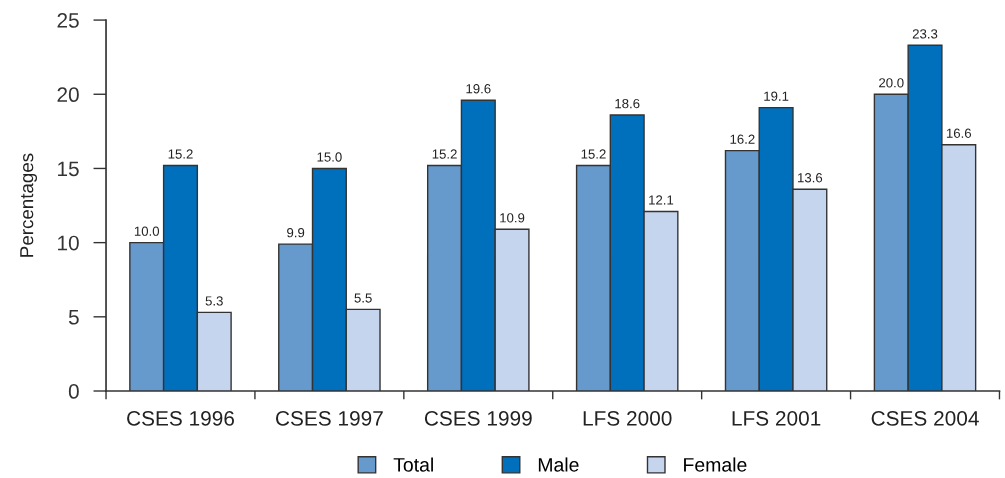  Describe the element at coordinates (147, 231) in the screenshot. I see `data-label: 10.0` at that location.